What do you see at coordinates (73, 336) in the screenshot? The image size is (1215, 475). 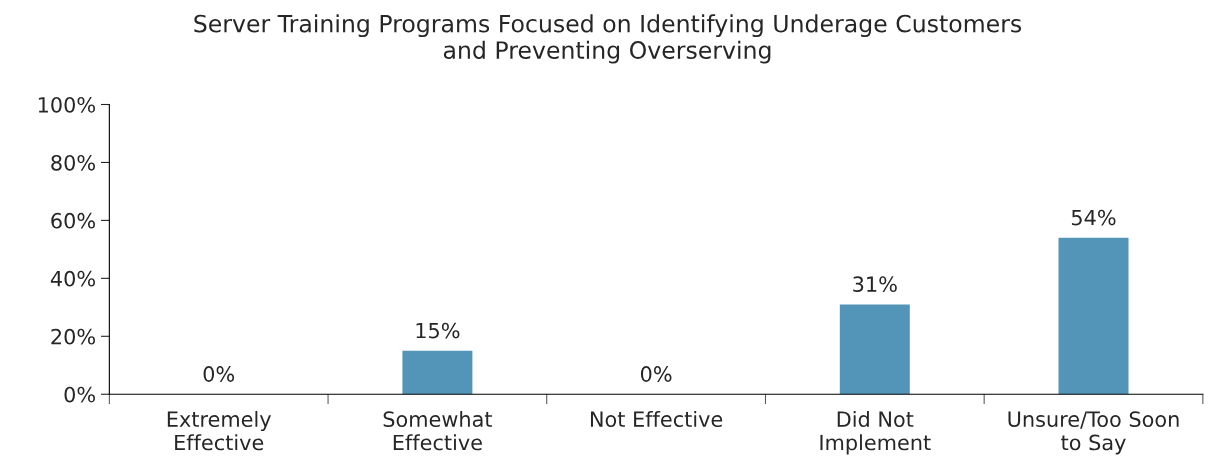 I see `y-tick-label: 20%` at bounding box center [73, 336].